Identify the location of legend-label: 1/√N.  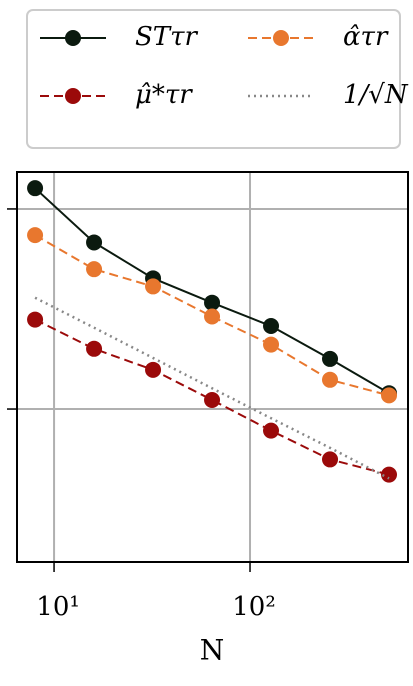
(376, 95).